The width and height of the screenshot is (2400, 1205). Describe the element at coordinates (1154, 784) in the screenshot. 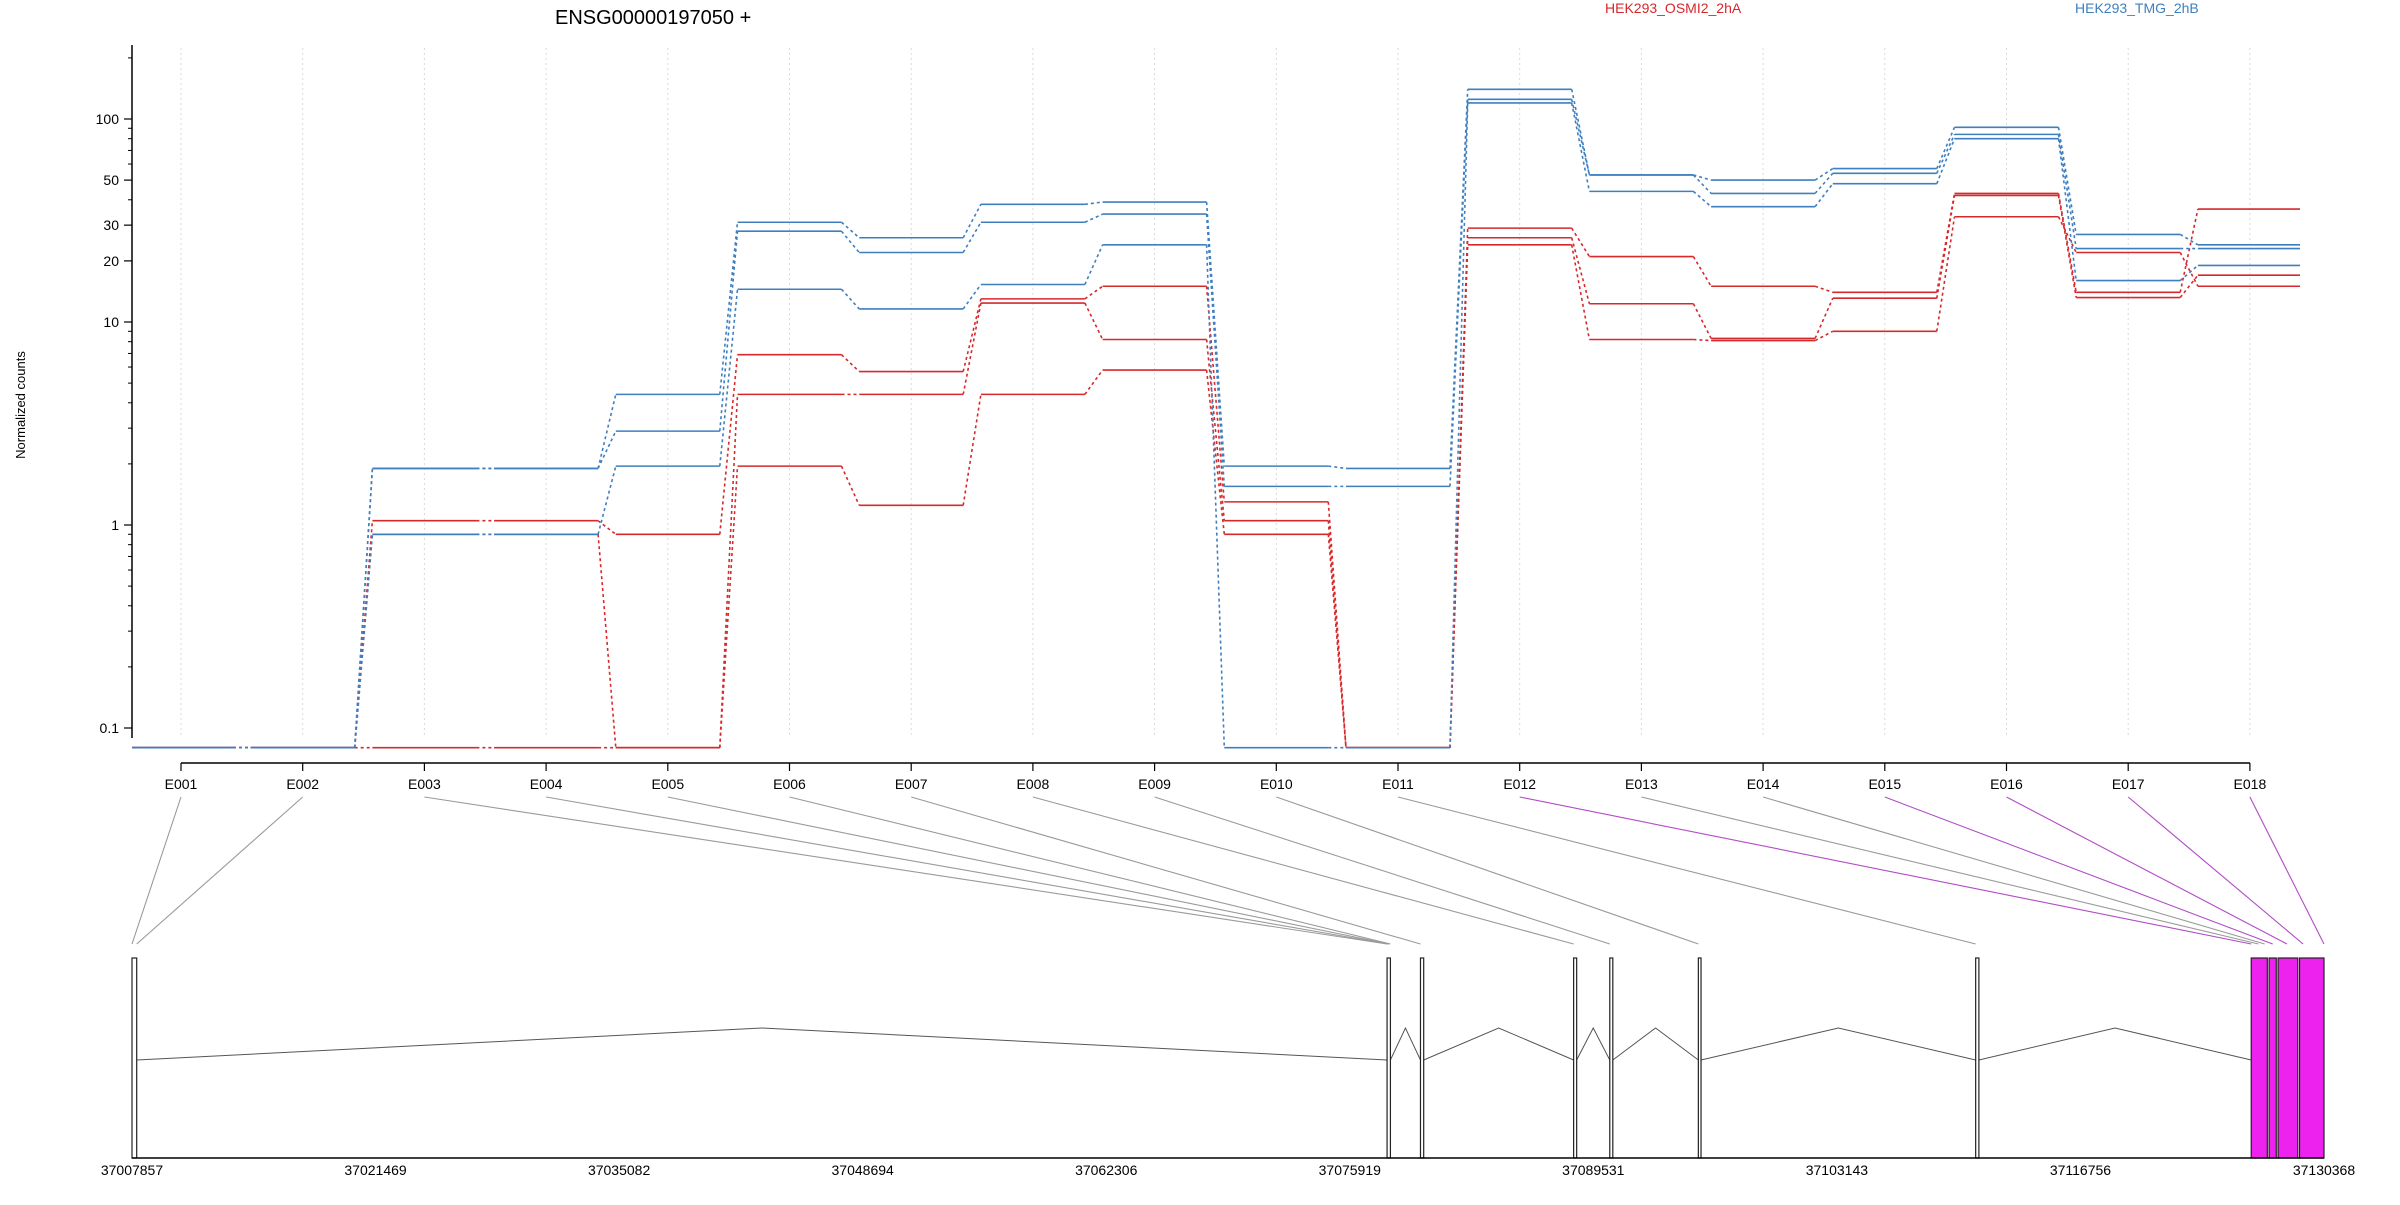

I see `x-tick-label: E009` at that location.